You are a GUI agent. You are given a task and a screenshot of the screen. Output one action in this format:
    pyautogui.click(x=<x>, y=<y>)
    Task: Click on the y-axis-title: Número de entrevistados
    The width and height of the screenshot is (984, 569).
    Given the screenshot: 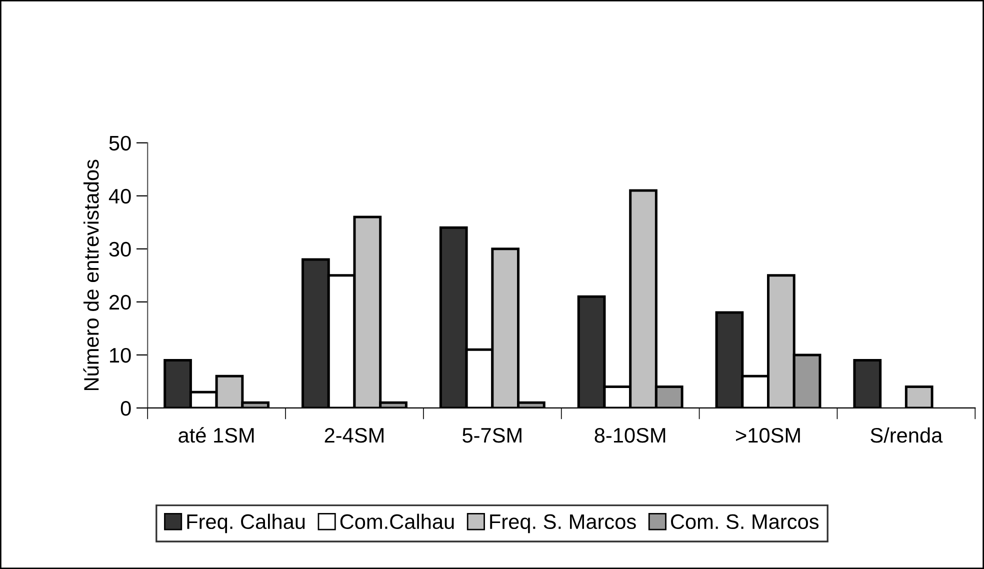 What is the action you would take?
    pyautogui.click(x=91, y=275)
    